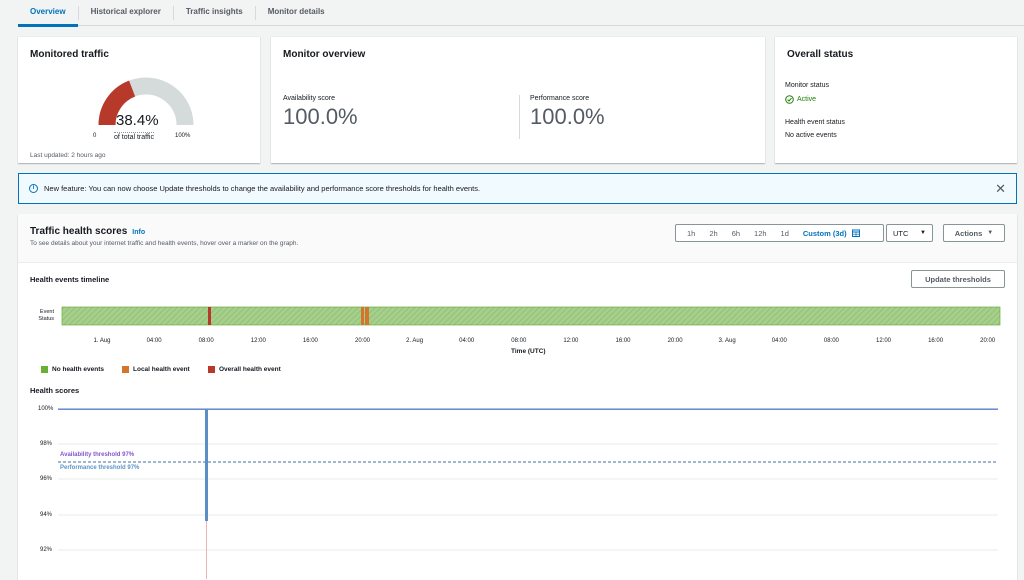 This screenshot has width=1024, height=580. I want to click on calendar-icon, so click(855, 233).